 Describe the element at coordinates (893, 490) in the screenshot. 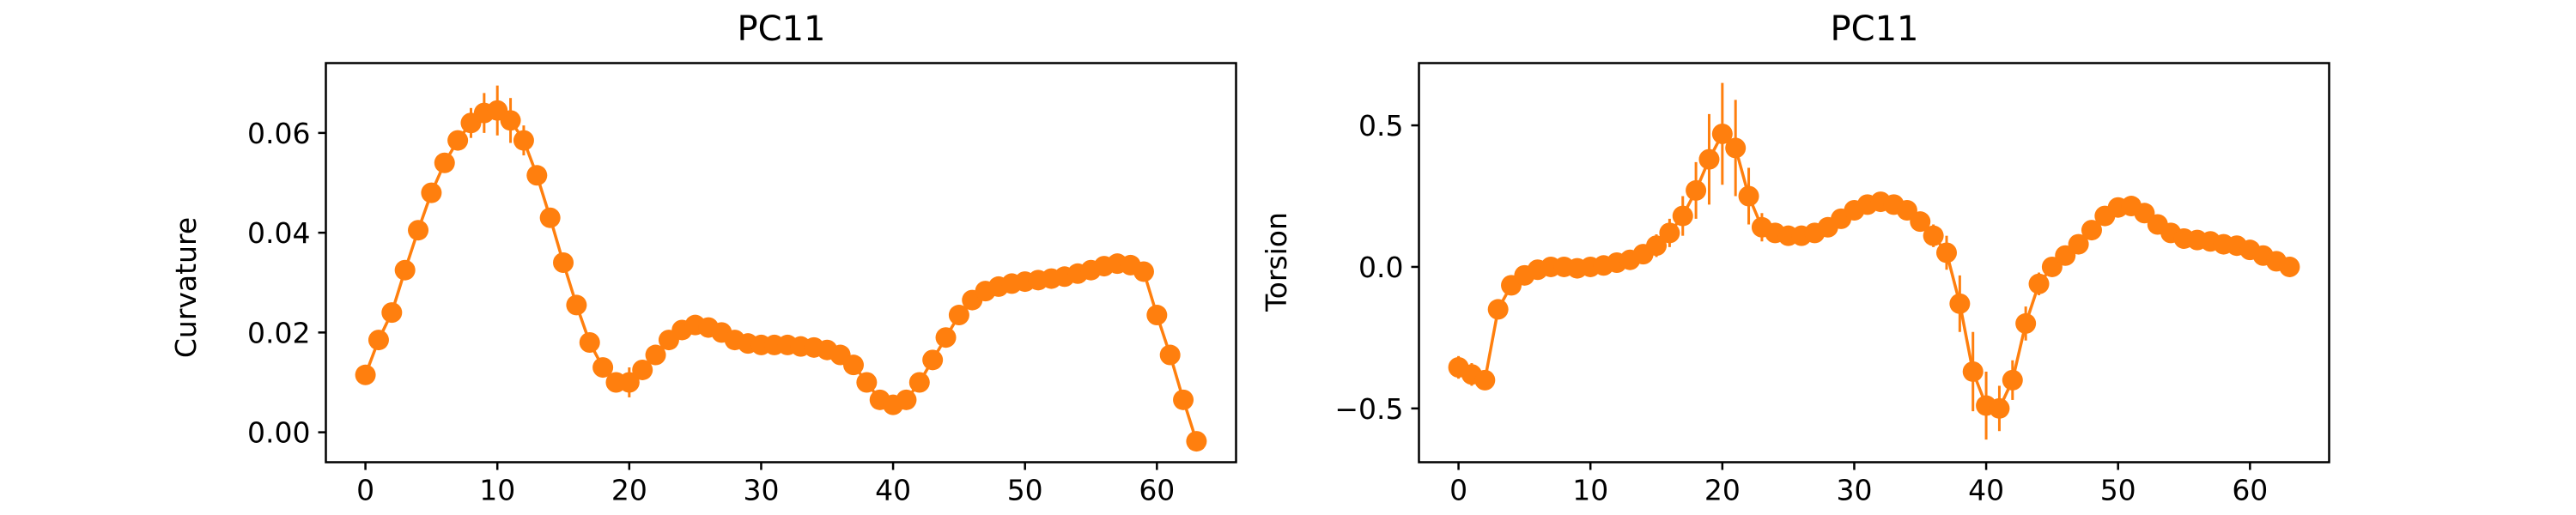

I see `curvature-x-tick-label: 40` at that location.